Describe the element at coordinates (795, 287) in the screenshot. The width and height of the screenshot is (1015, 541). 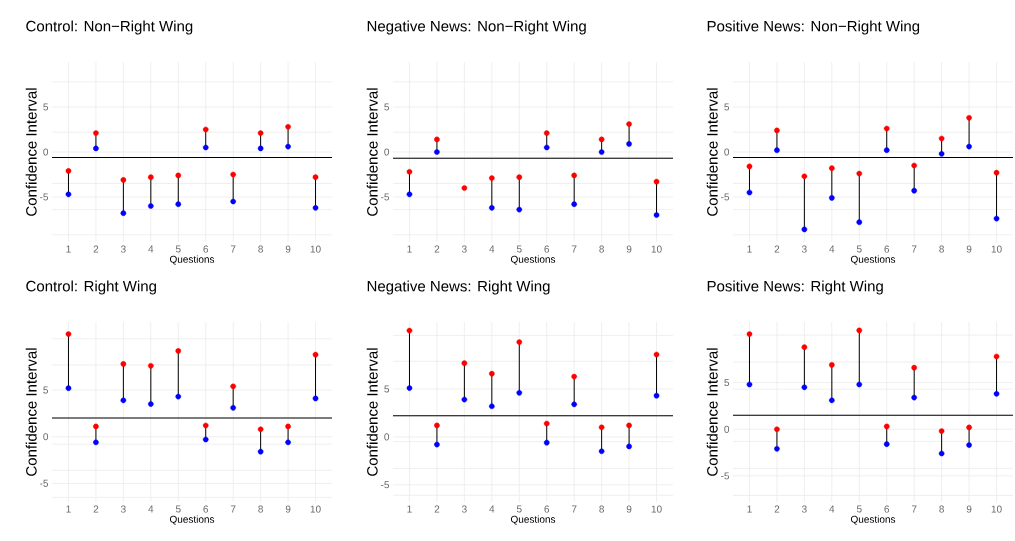
I see `chart-title: Positive News: Right Wing` at that location.